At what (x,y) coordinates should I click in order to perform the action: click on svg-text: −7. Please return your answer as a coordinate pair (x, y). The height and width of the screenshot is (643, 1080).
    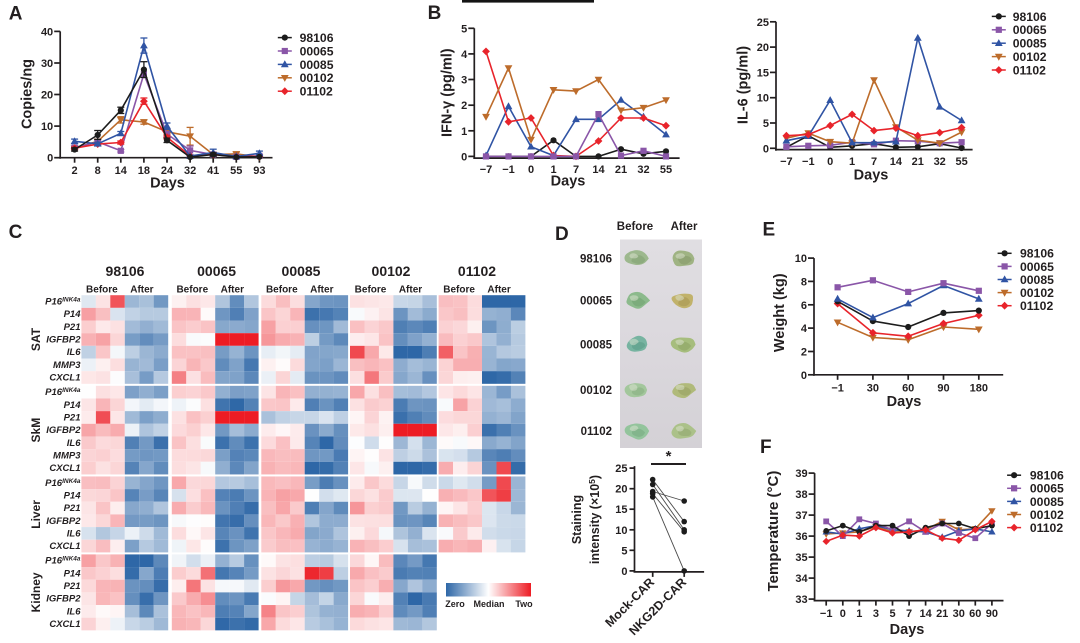
    Looking at the image, I should click on (486, 170).